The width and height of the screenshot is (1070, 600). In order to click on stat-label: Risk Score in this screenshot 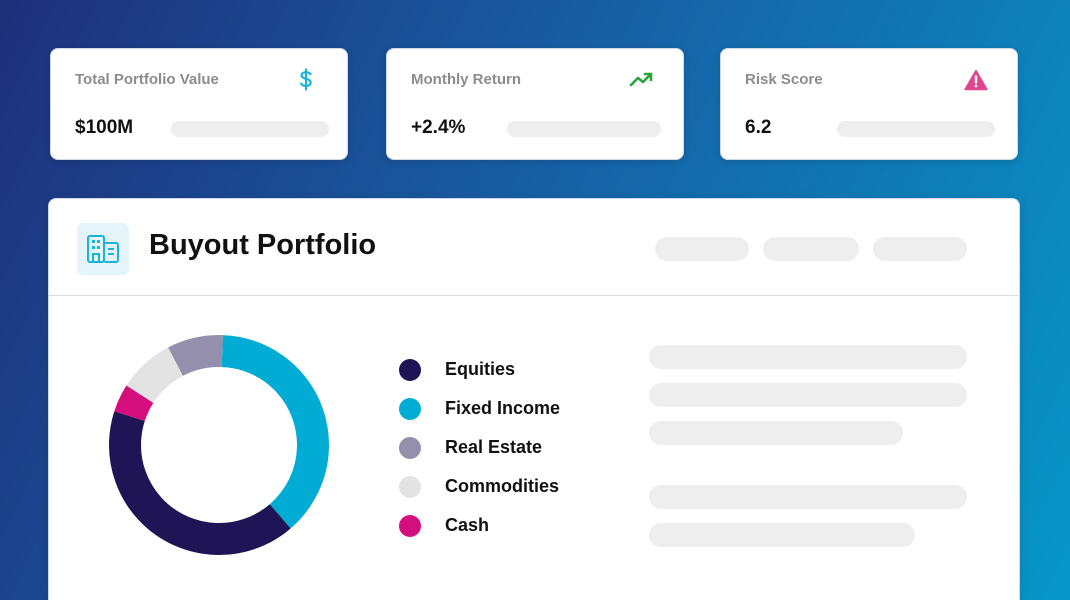, I will do `click(784, 79)`.